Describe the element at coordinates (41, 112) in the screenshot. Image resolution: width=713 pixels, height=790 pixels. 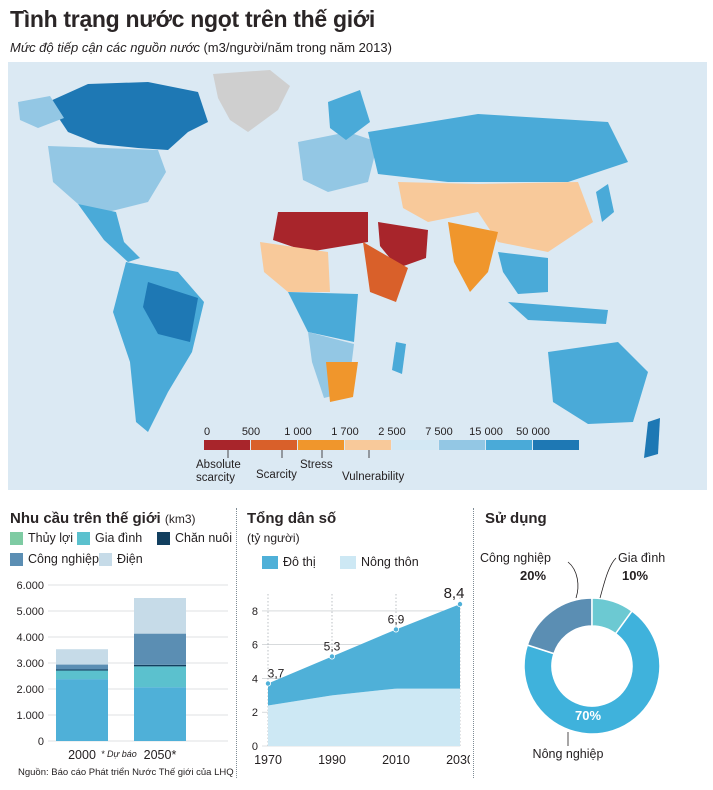
I see `alaska-shape` at that location.